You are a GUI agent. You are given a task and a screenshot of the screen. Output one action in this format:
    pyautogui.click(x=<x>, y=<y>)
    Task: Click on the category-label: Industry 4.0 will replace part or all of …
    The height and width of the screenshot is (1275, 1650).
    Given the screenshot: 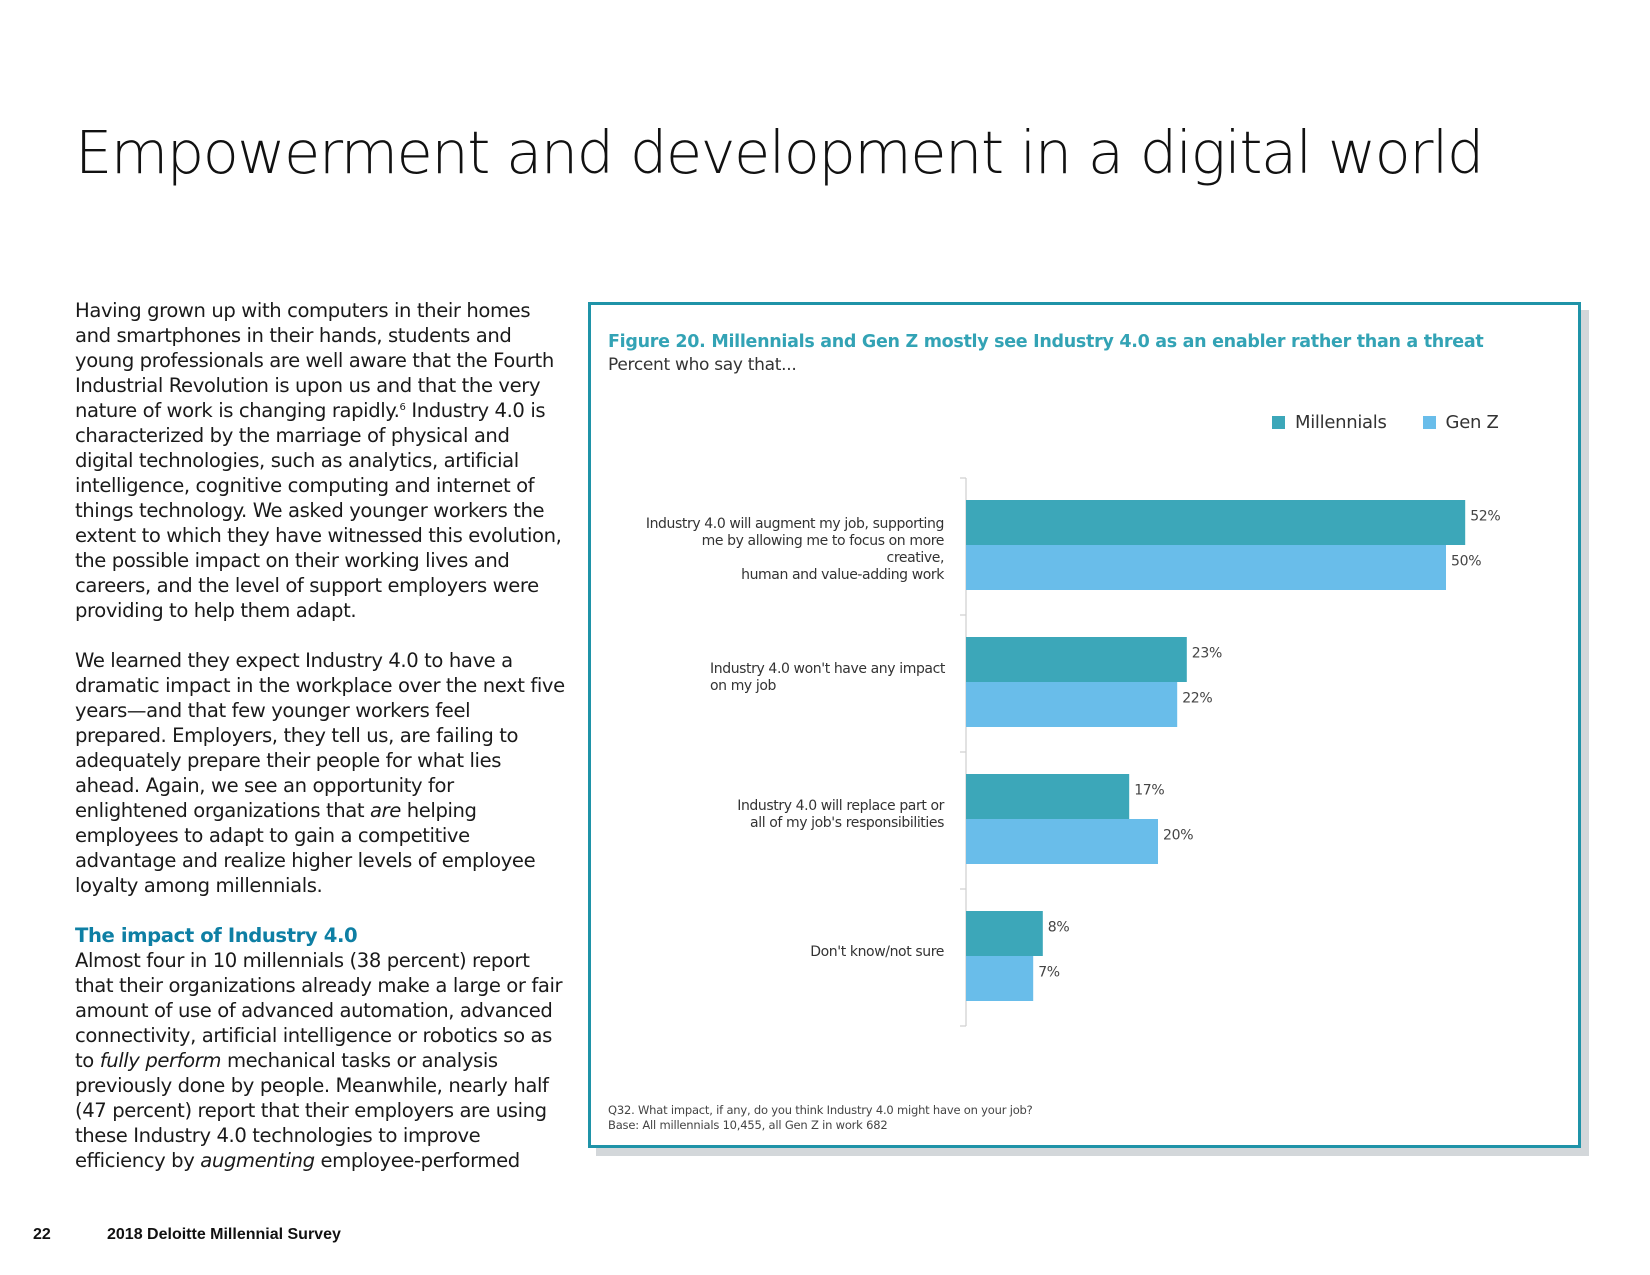 What is the action you would take?
    pyautogui.click(x=840, y=814)
    